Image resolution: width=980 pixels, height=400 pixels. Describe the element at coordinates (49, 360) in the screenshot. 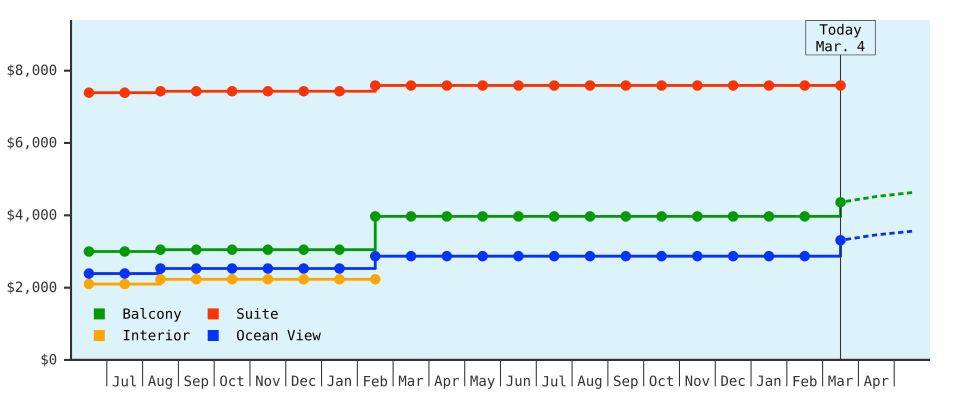

I see `y-tick-label: $0` at that location.